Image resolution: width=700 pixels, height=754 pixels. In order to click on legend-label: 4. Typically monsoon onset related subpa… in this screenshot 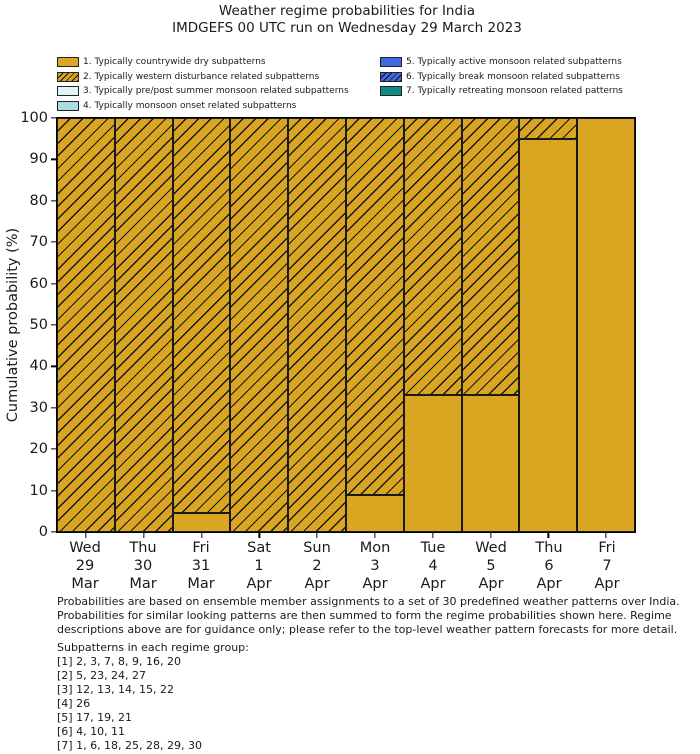, I will do `click(190, 105)`.